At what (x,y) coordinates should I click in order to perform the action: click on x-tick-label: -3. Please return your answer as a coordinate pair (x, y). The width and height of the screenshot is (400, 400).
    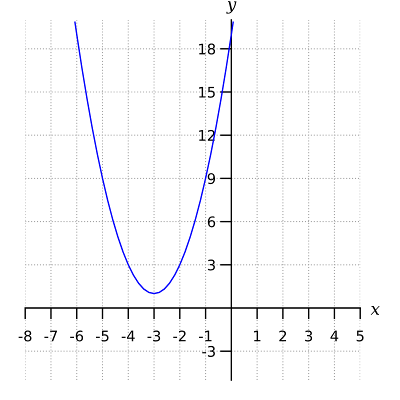
    Looking at the image, I should click on (153, 336).